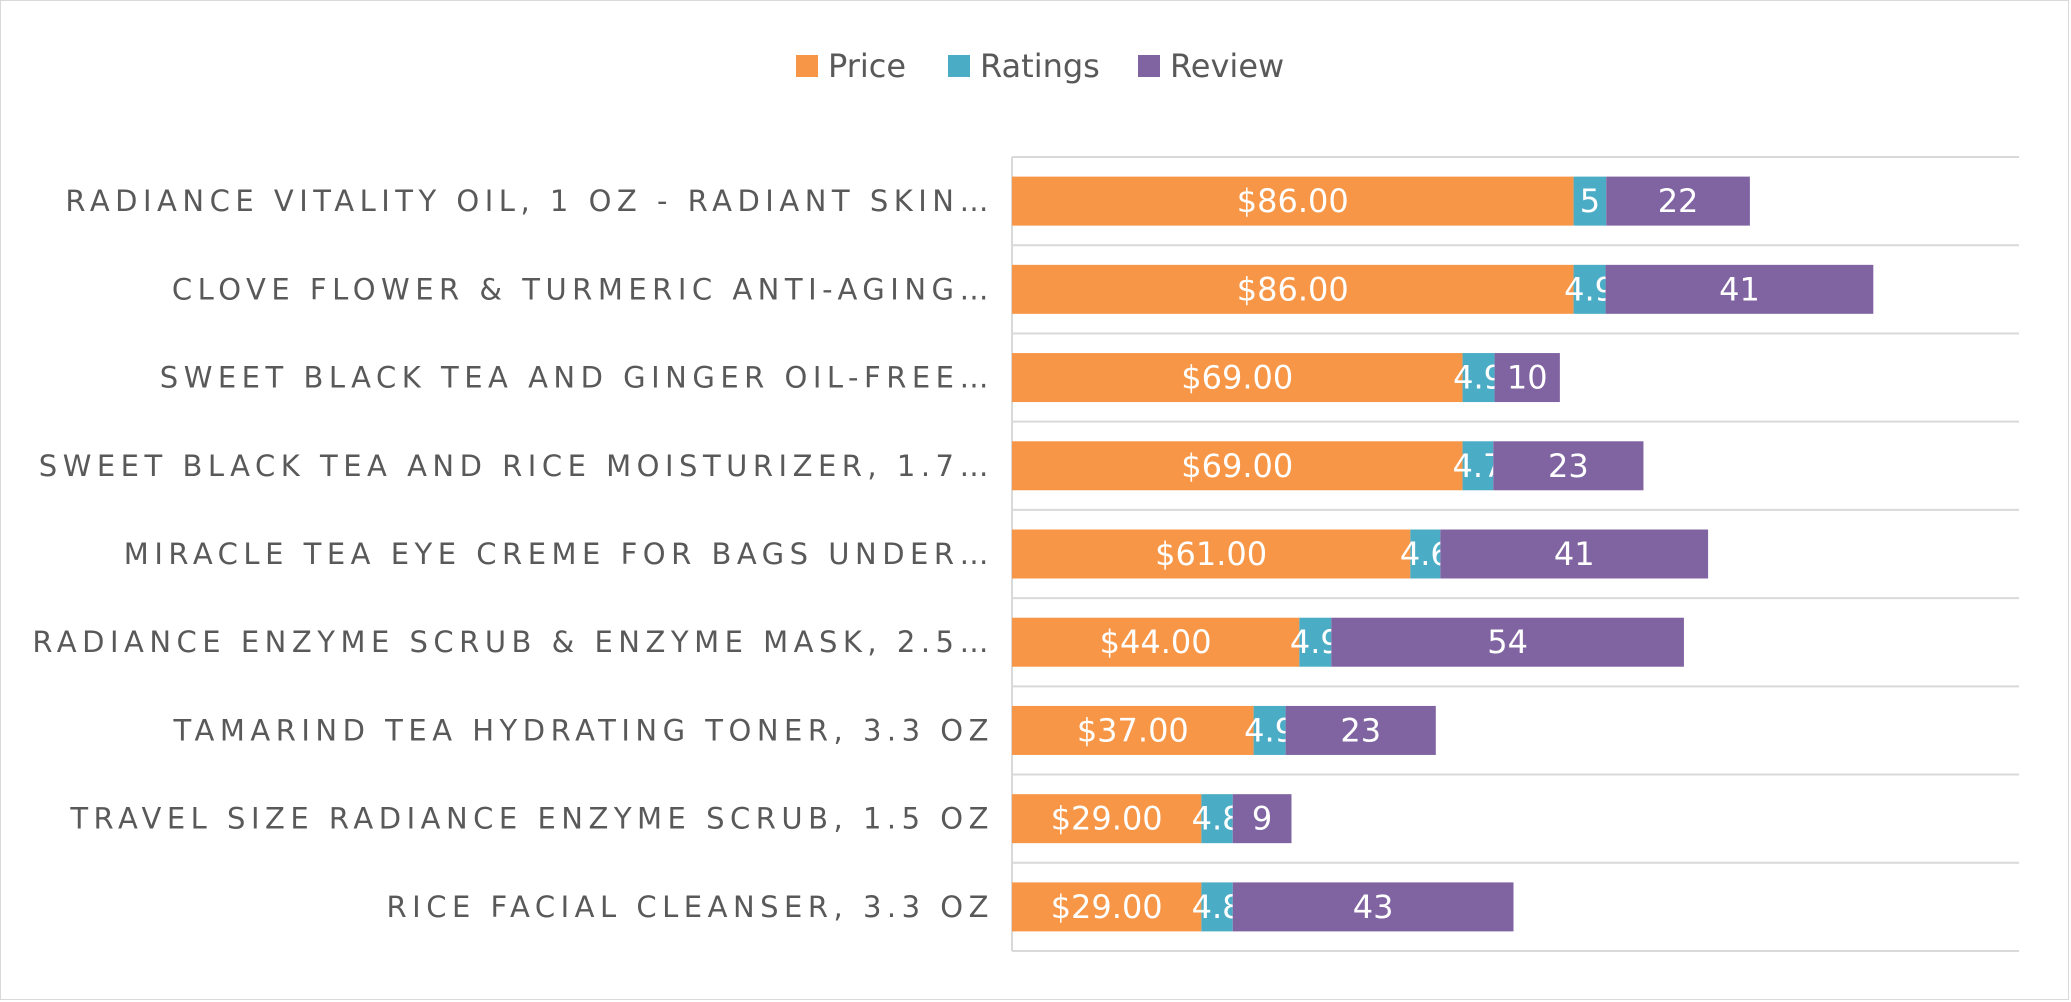  What do you see at coordinates (1149, 66) in the screenshot?
I see `legend-swatch-review` at bounding box center [1149, 66].